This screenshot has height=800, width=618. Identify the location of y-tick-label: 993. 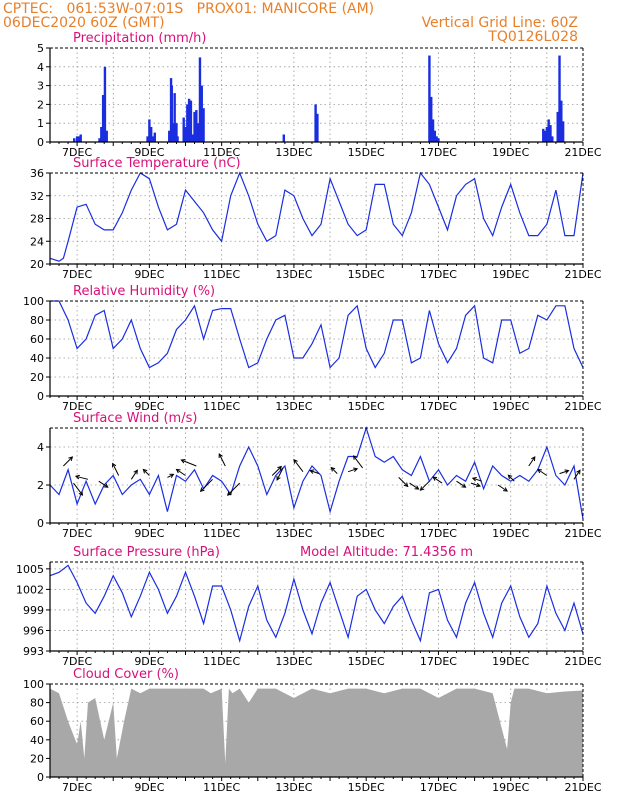
(33, 651).